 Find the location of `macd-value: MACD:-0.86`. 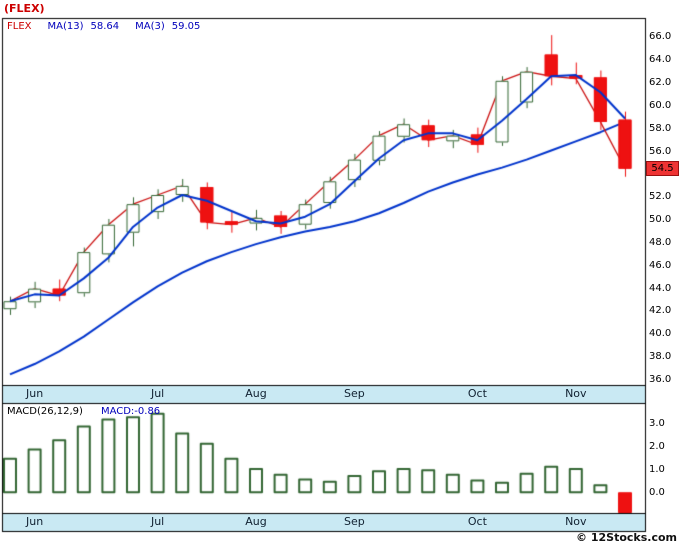

macd-value: MACD:-0.86 is located at coordinates (130, 411).